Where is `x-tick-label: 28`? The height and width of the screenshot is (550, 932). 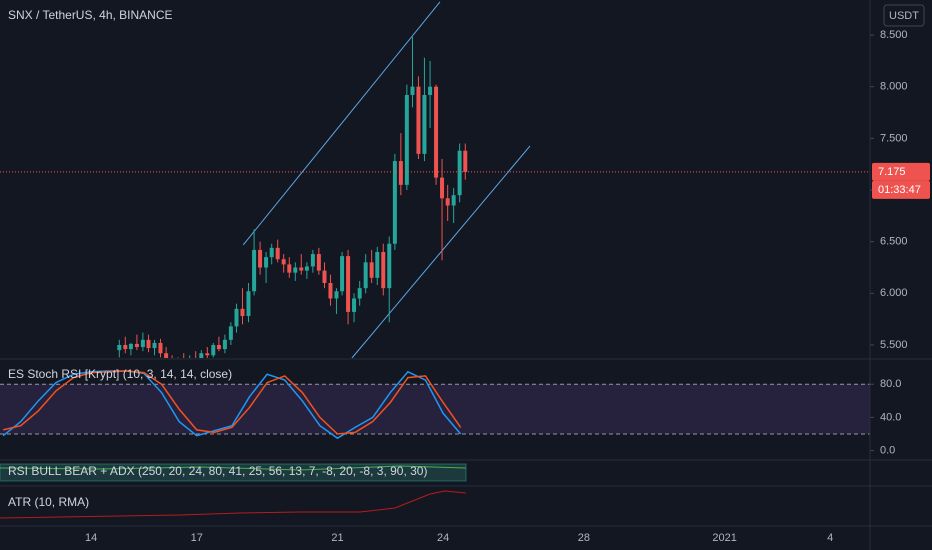 x-tick-label: 28 is located at coordinates (584, 538).